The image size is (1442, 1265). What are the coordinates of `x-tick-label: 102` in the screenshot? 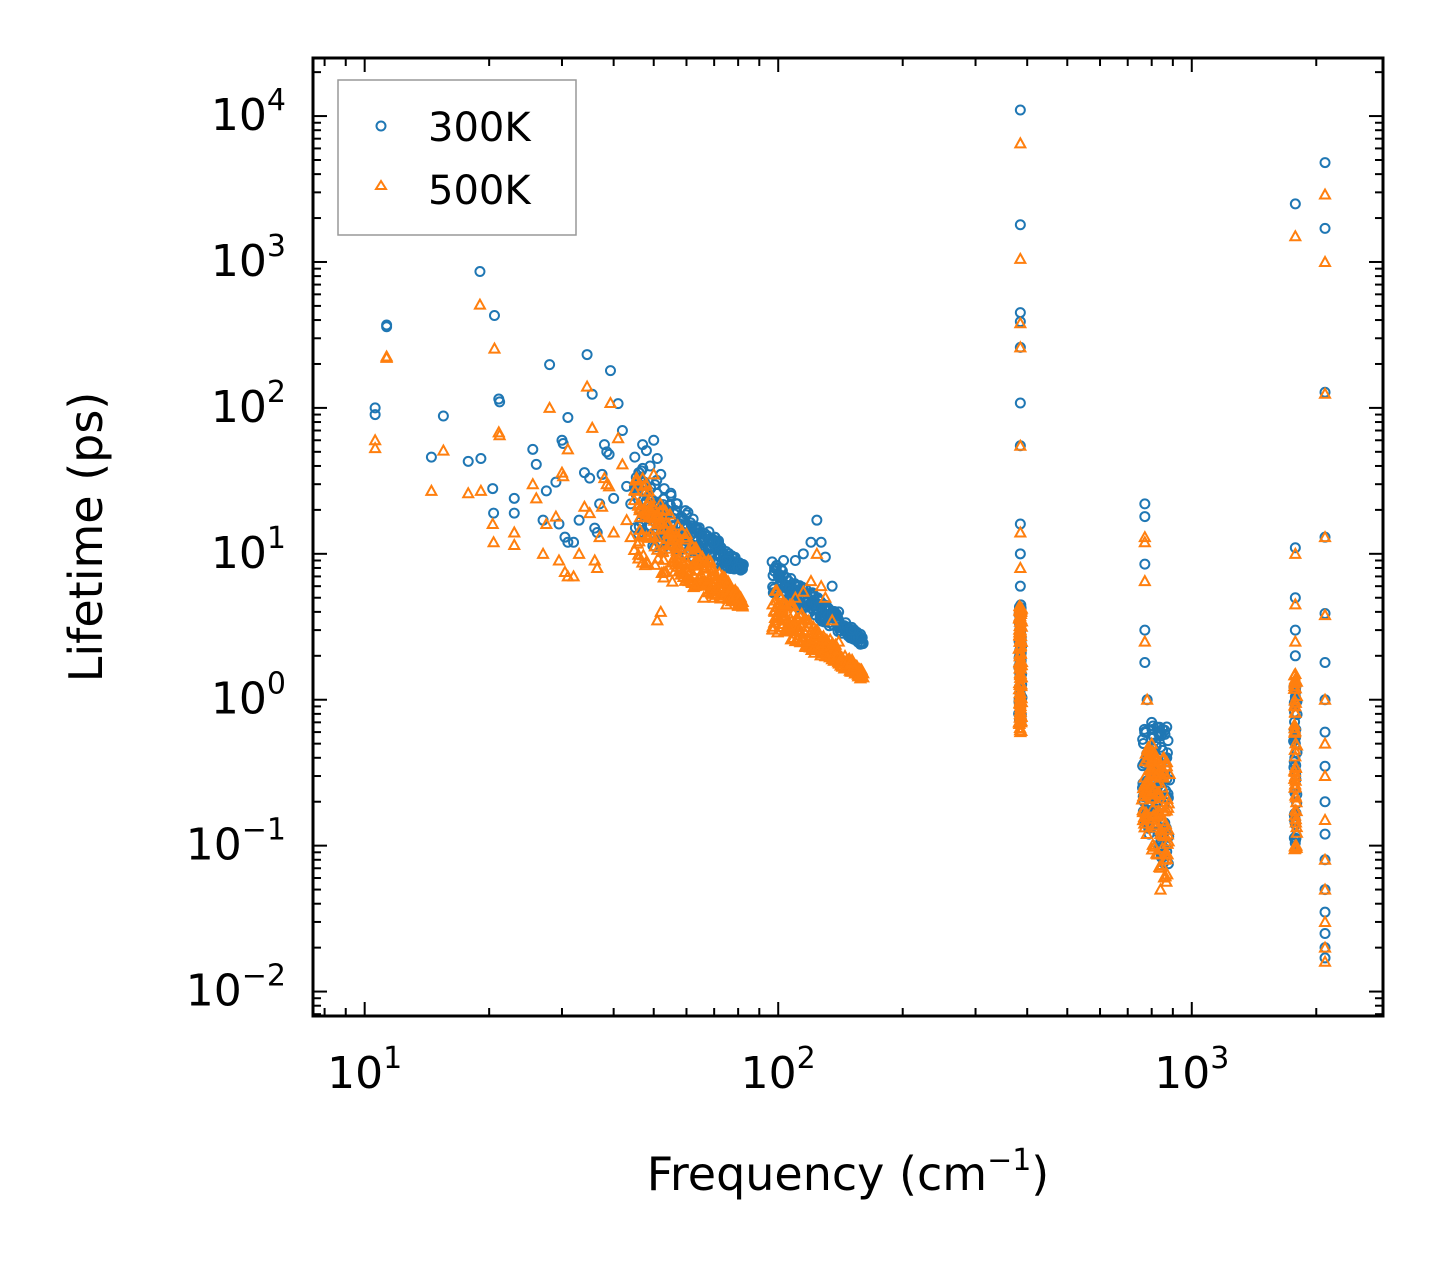 It's located at (778, 1070).